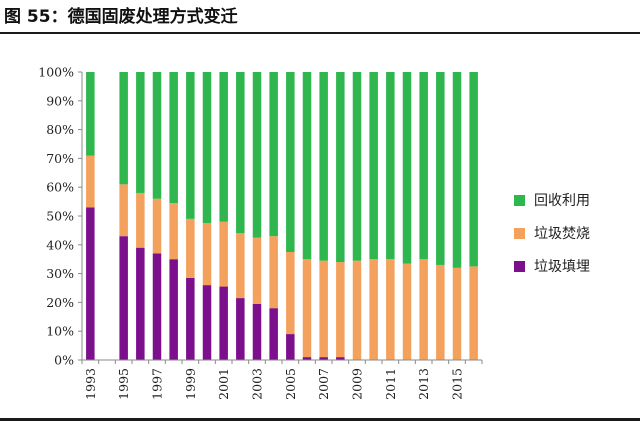 The height and width of the screenshot is (422, 640). I want to click on page-title: 图 55：德国固废处理方式变迁, so click(121, 17).